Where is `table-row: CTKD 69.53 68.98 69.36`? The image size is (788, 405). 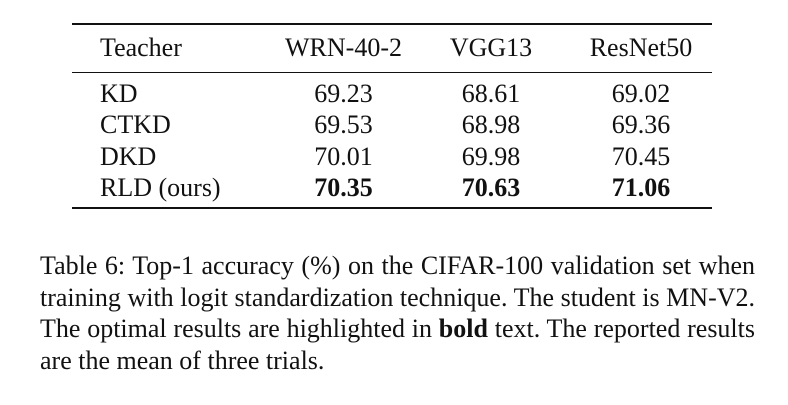 table-row: CTKD 69.53 68.98 69.36 is located at coordinates (392, 125).